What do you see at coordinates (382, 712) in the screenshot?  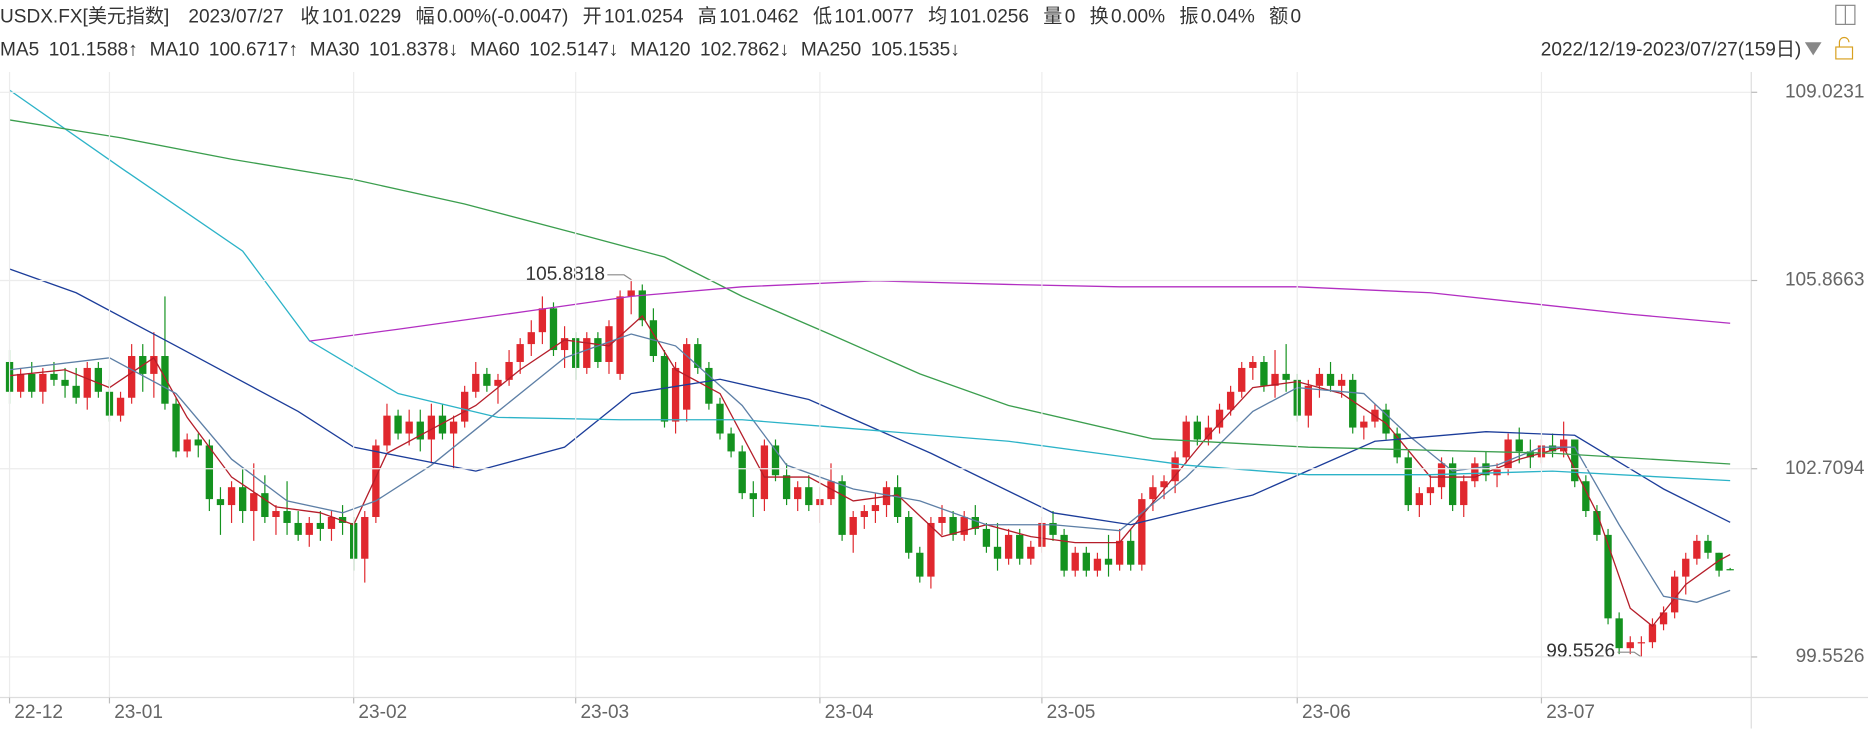 I see `x-tick-label: 23-02` at bounding box center [382, 712].